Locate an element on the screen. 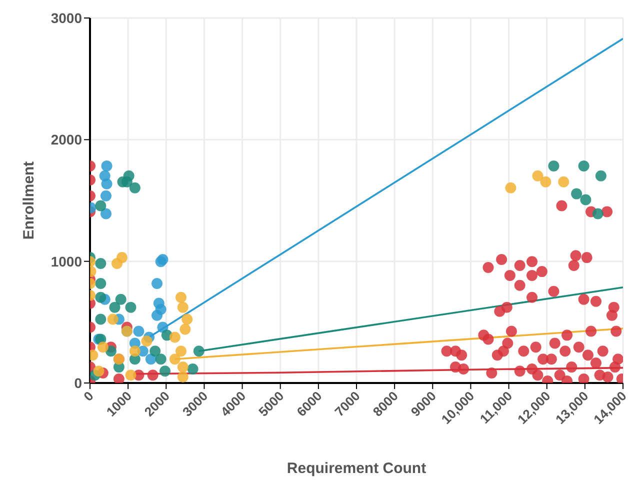 Image resolution: width=637 pixels, height=487 pixels. y-tick-label: 3000 is located at coordinates (66, 18).